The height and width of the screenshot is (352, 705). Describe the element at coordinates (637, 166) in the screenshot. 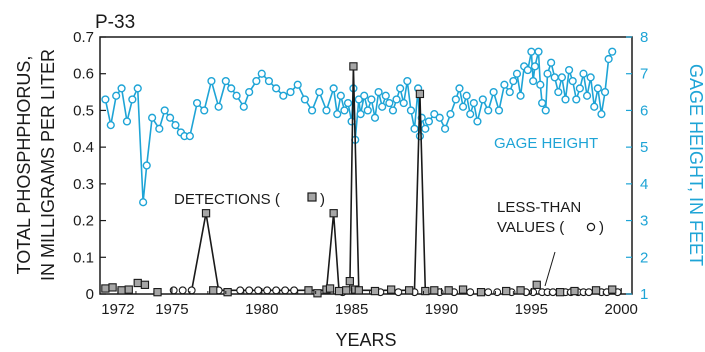

I see `y-axis-right: 1 2 3 4 5 6 7 8` at that location.